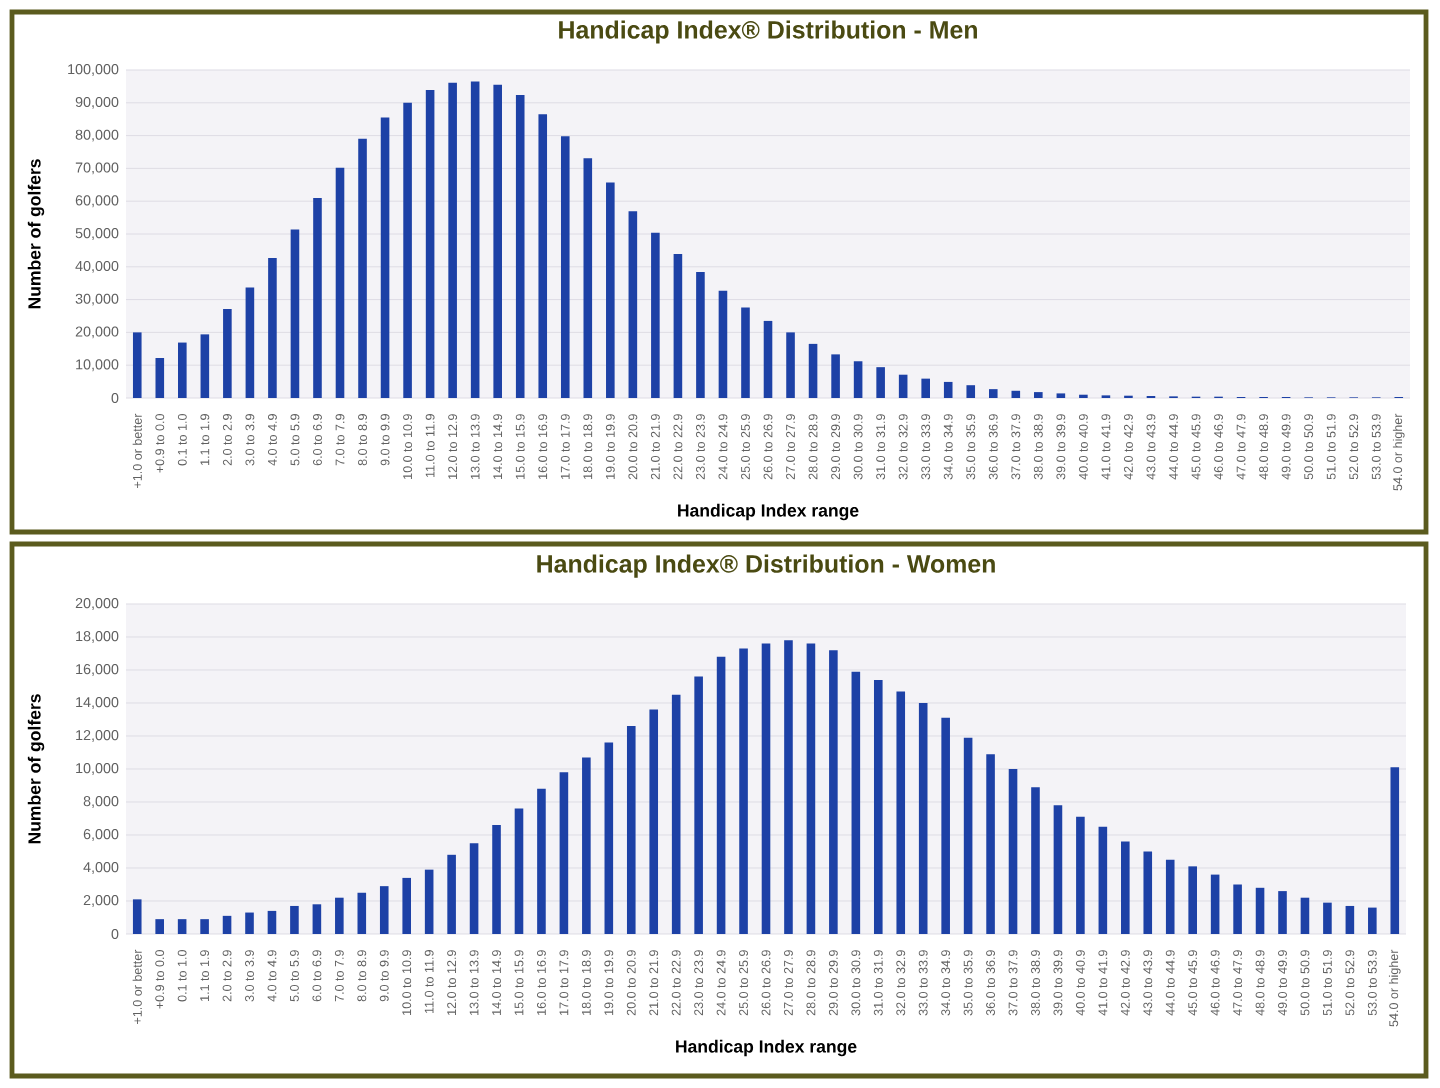  I want to click on chart-title: Handicap Index® Distribution - Women, so click(766, 566).